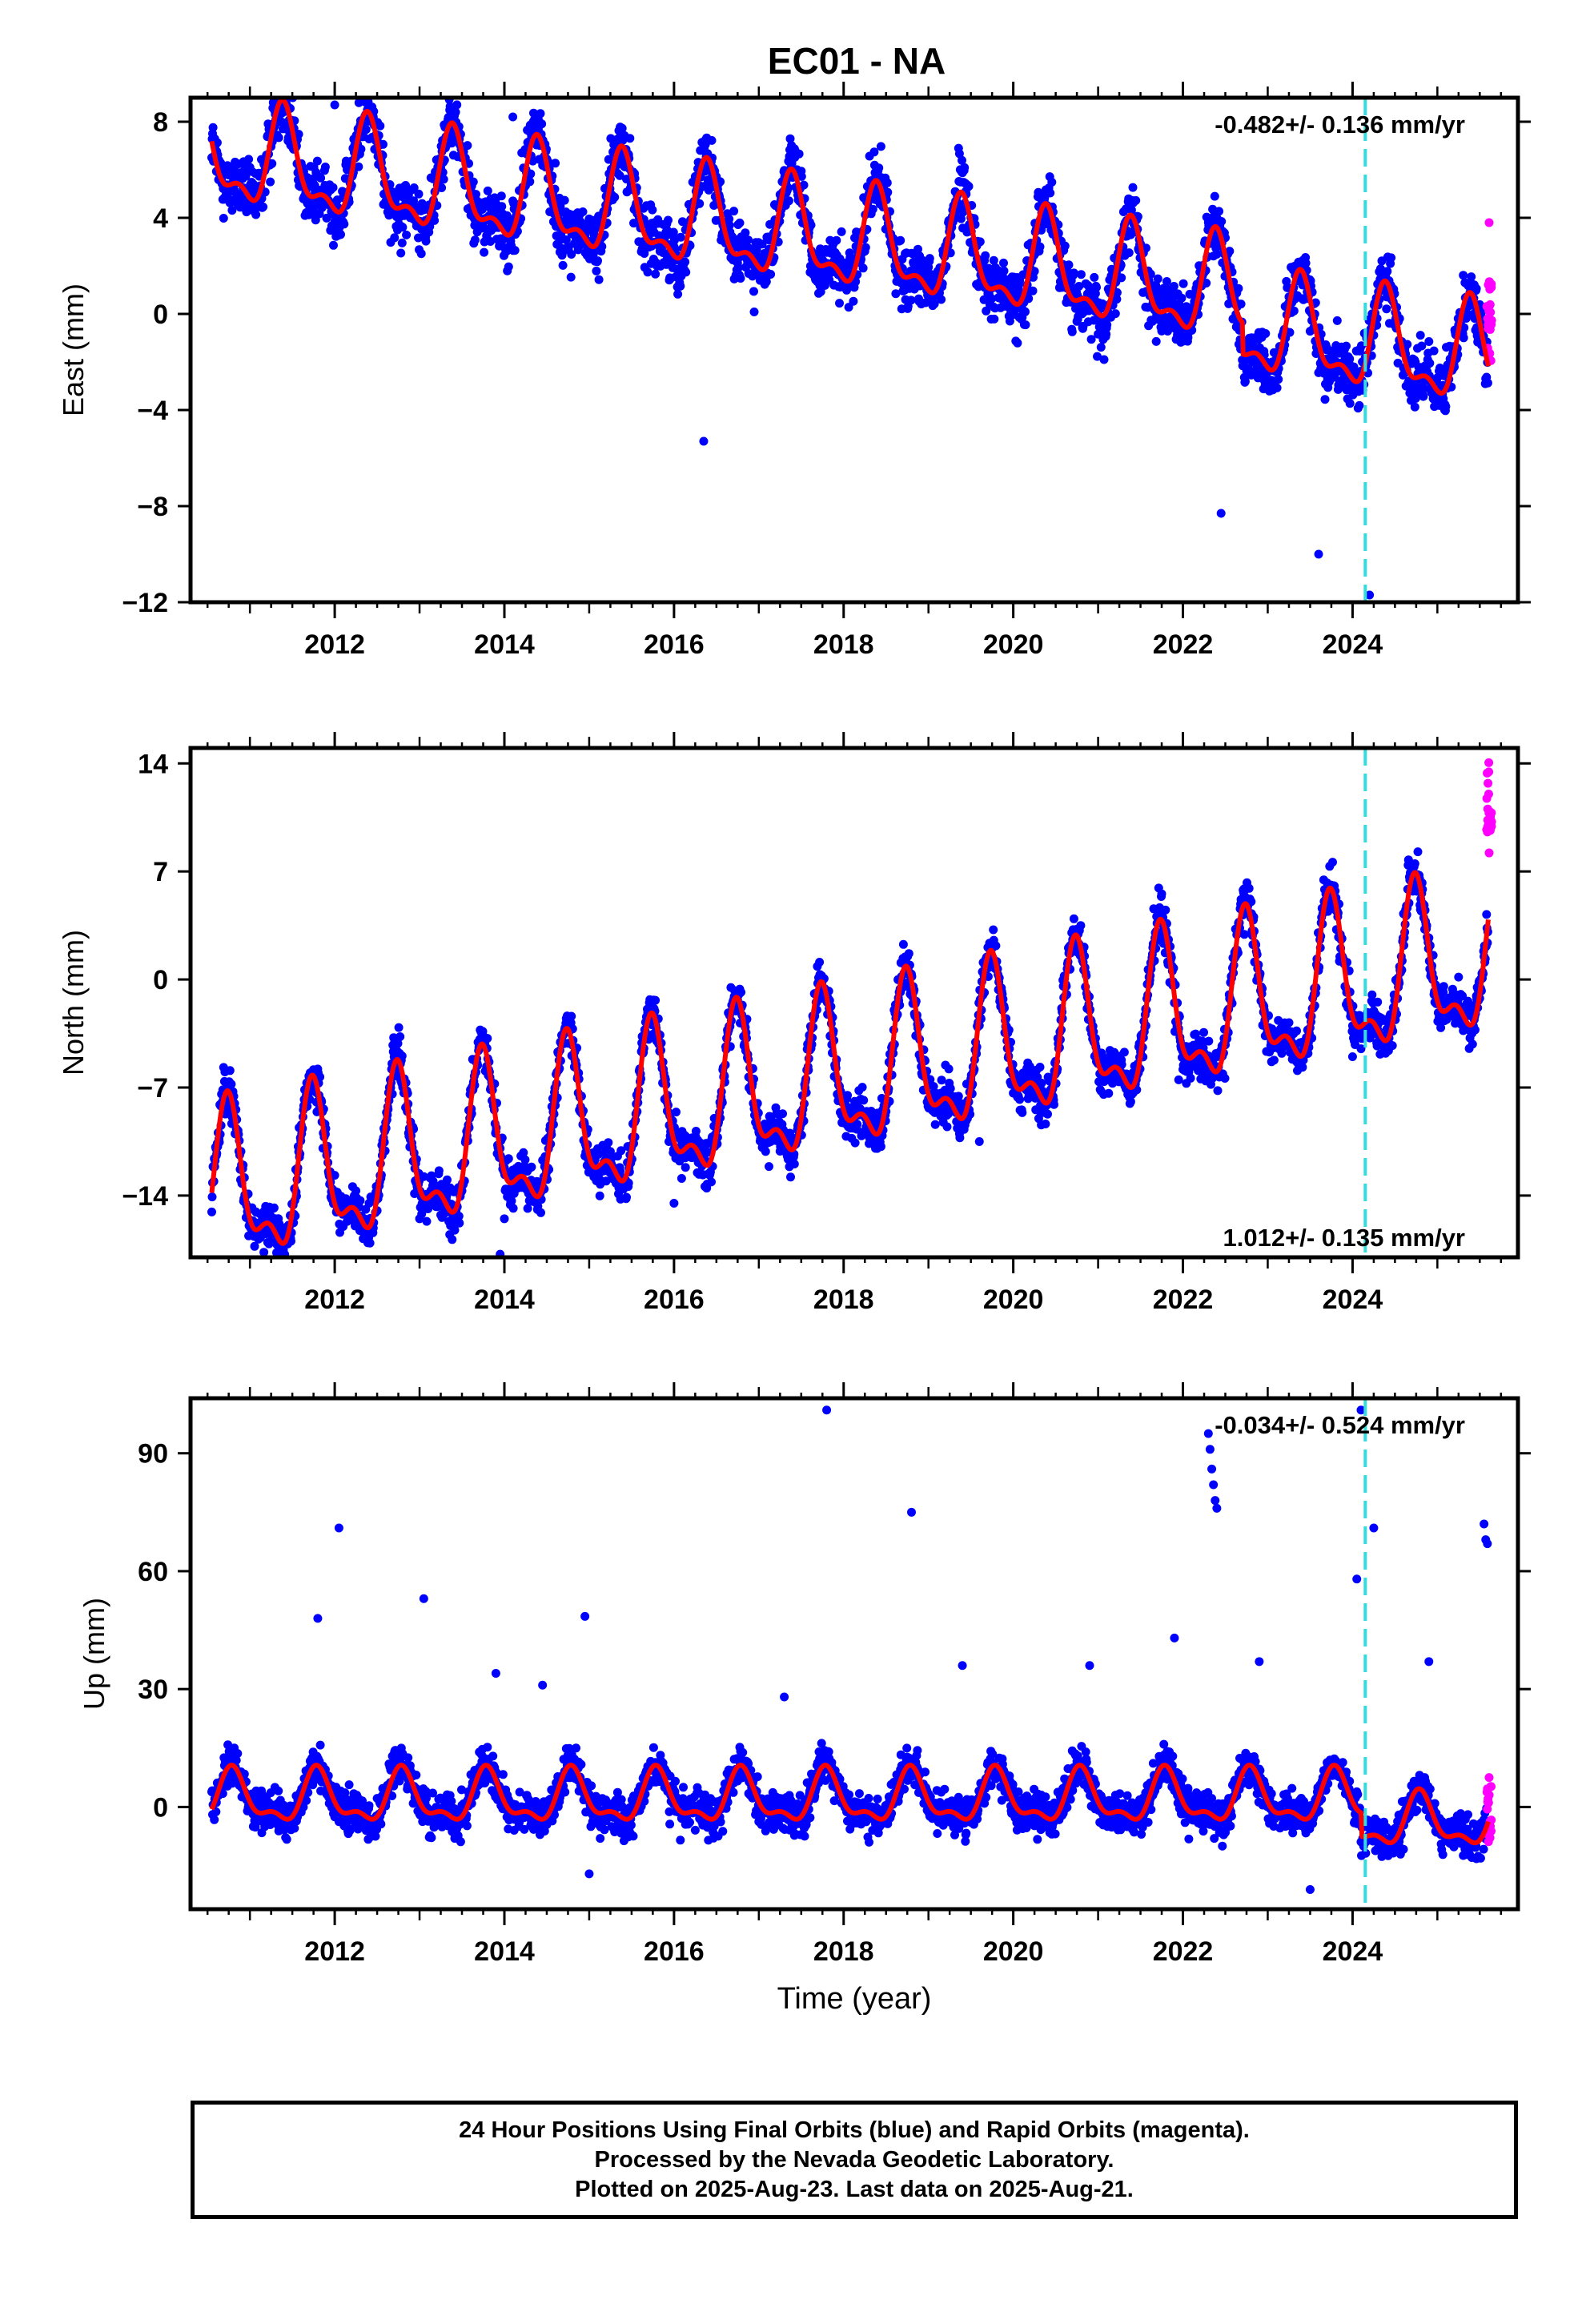  Describe the element at coordinates (1353, 644) in the screenshot. I see `x-tick-label: 2024` at that location.